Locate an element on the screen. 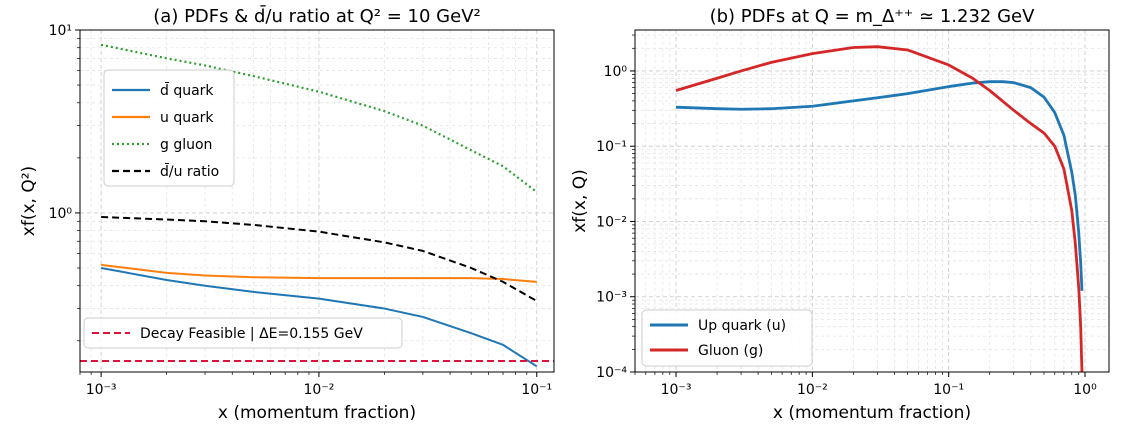 Image resolution: width=1121 pixels, height=430 pixels. legend-a-label-g: g gluon is located at coordinates (186, 145).